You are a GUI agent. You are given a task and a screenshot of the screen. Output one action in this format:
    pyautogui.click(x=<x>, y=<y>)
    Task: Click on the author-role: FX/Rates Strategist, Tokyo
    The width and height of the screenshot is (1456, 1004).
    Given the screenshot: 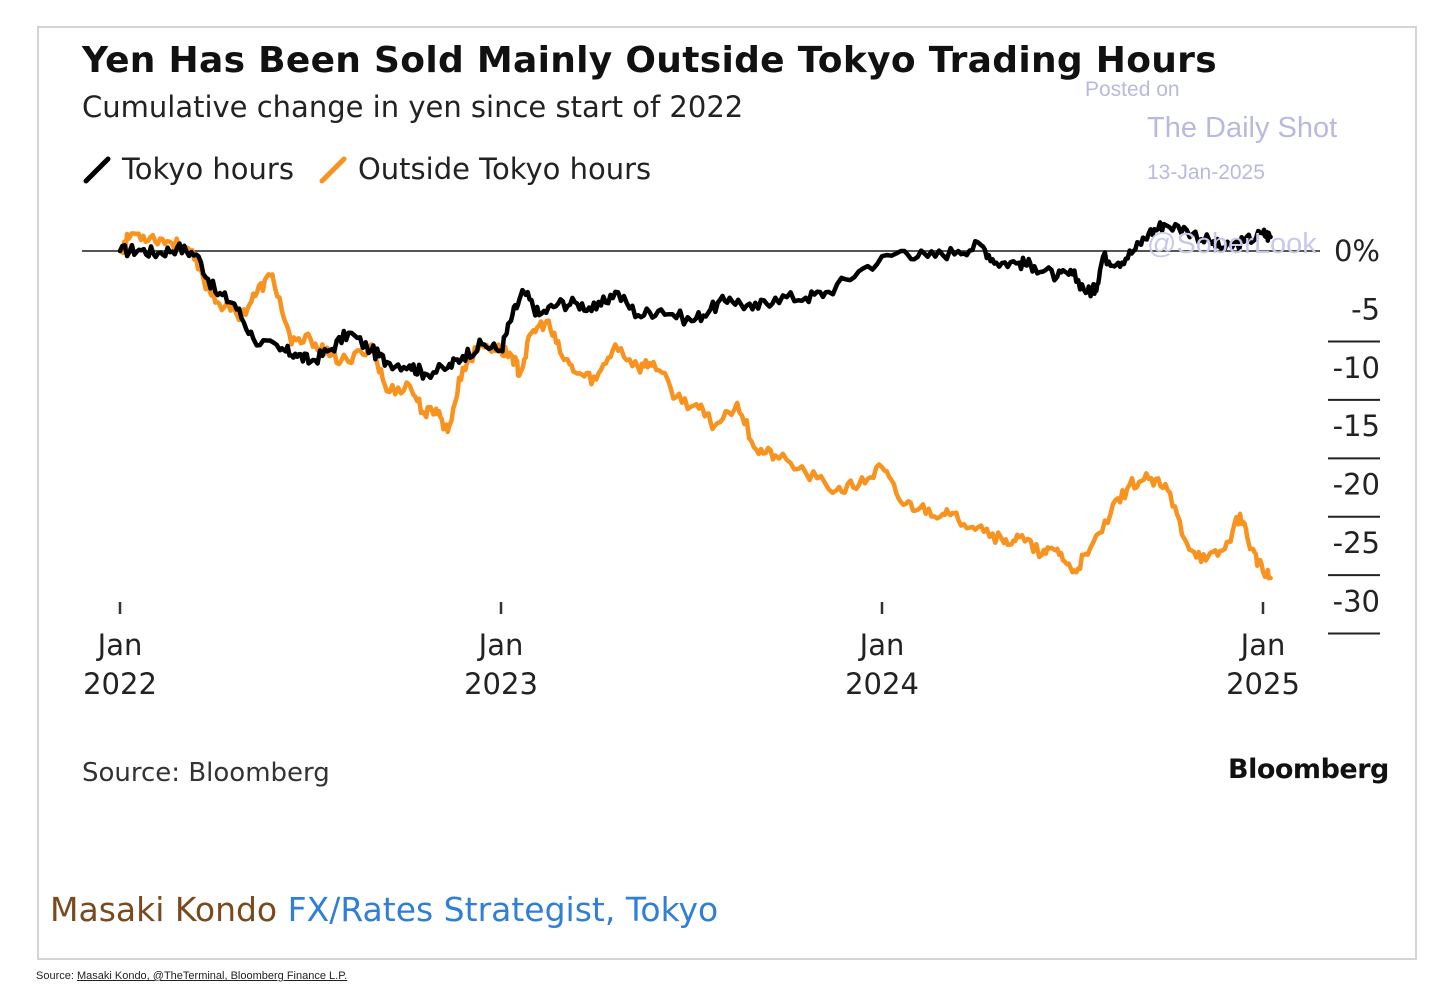 What is the action you would take?
    pyautogui.click(x=503, y=909)
    